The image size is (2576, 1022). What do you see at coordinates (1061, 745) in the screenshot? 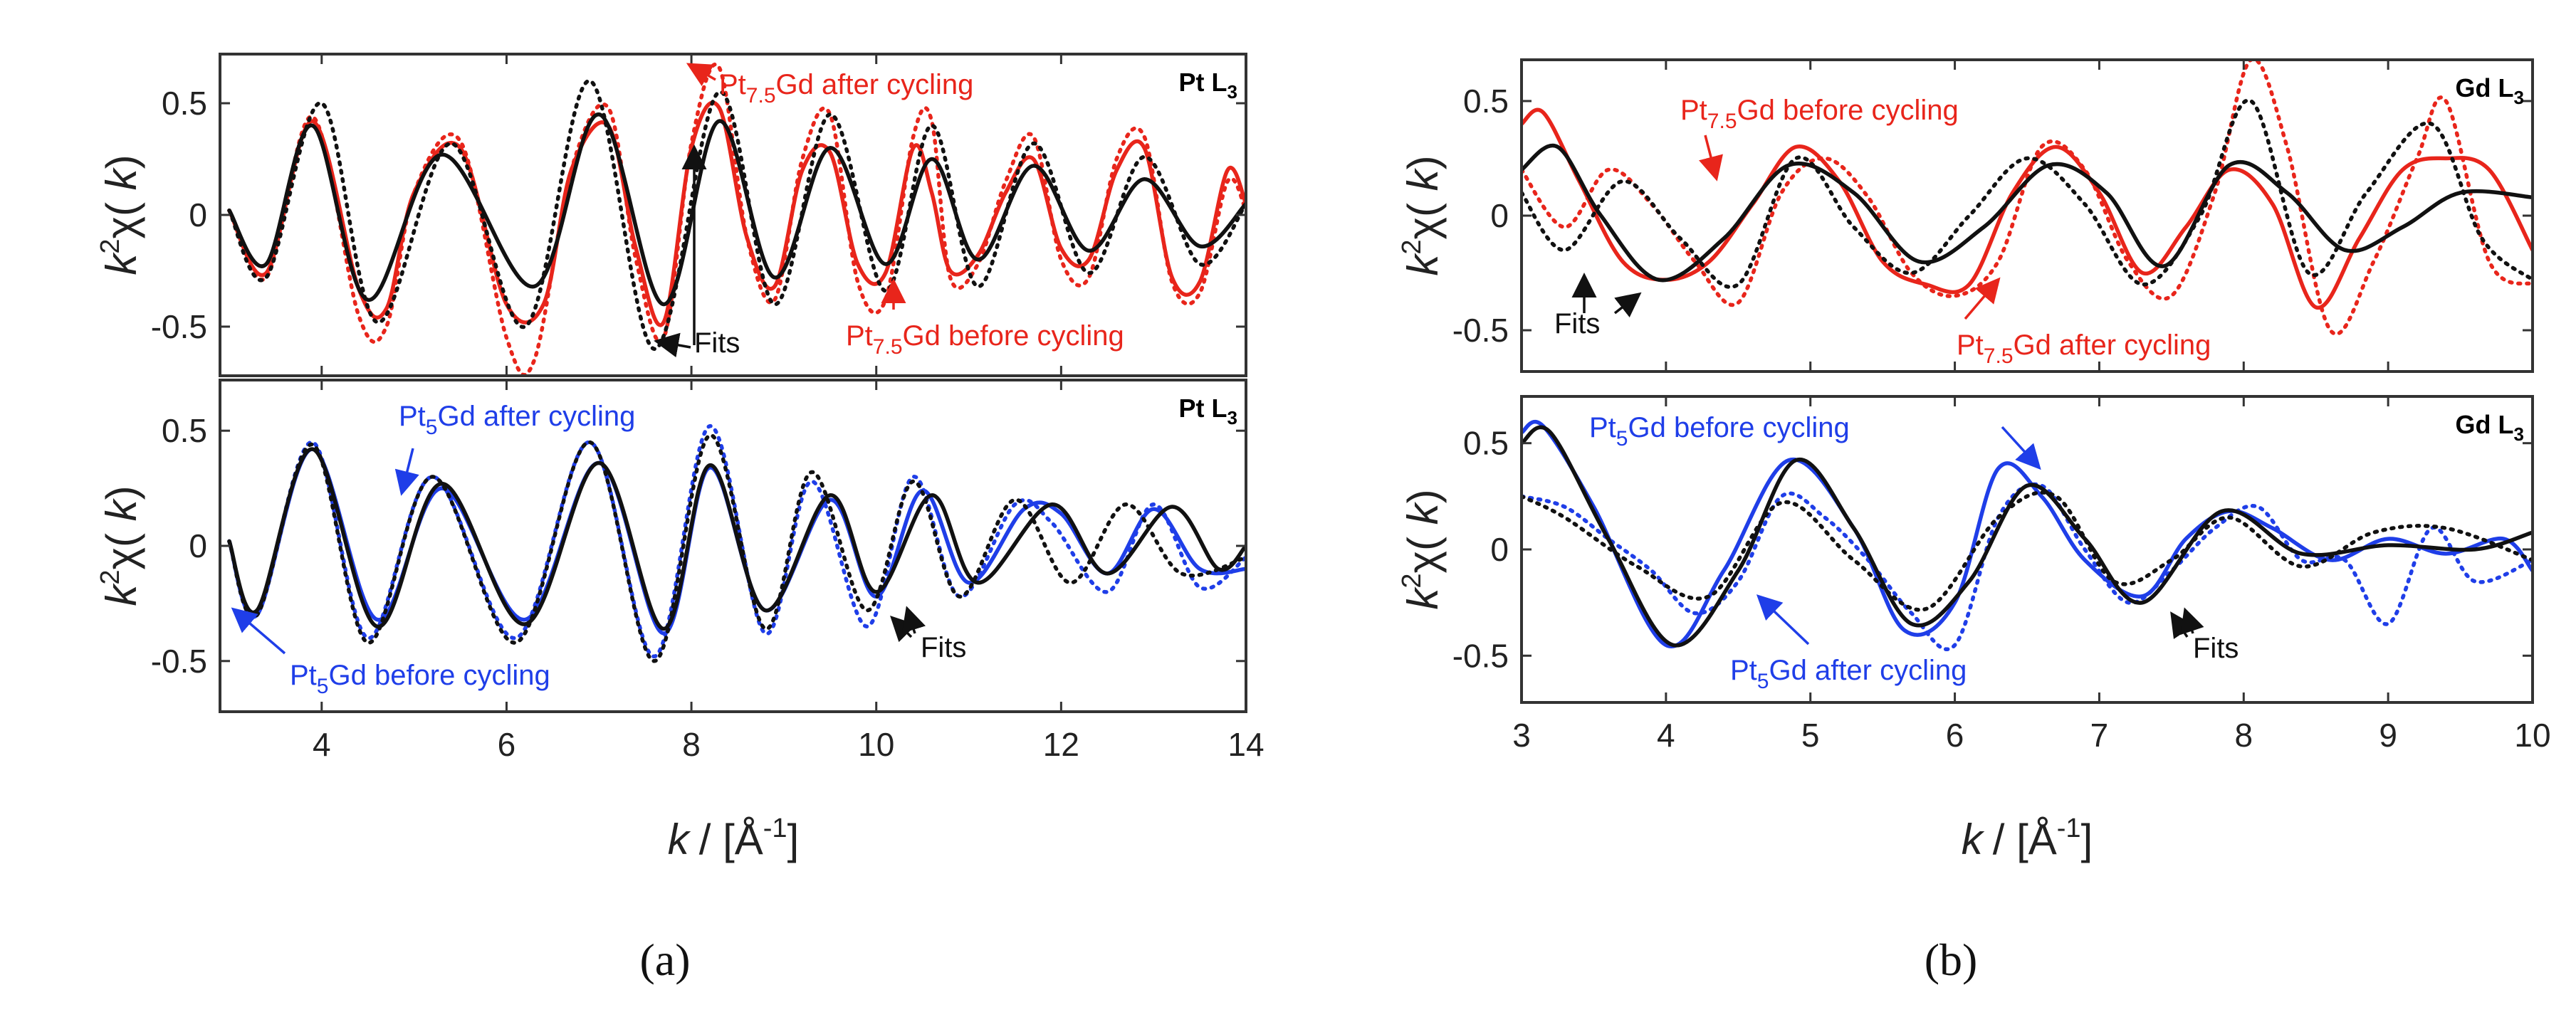
I see `x-tick-label: 12` at bounding box center [1061, 745].